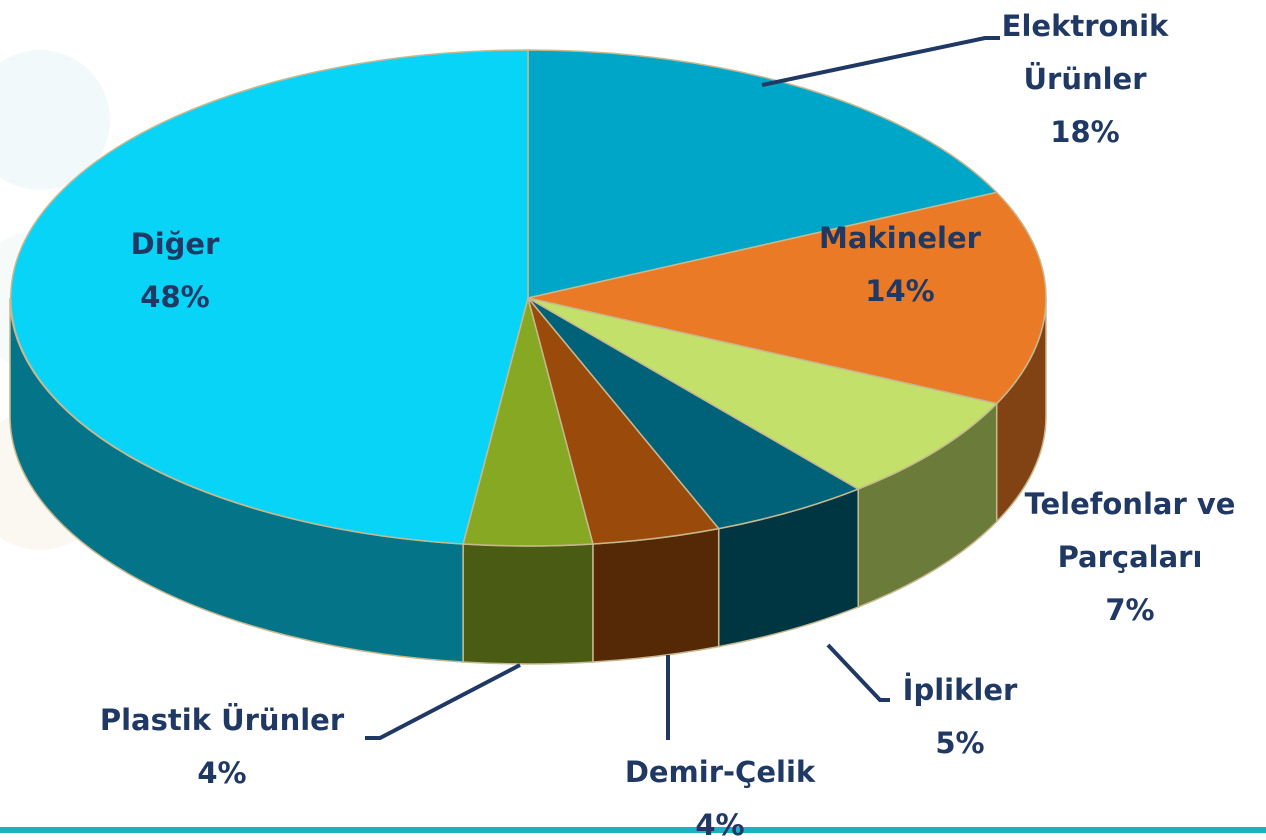  What do you see at coordinates (222, 747) in the screenshot?
I see `slice-label: Plastik Ürünler 4%` at bounding box center [222, 747].